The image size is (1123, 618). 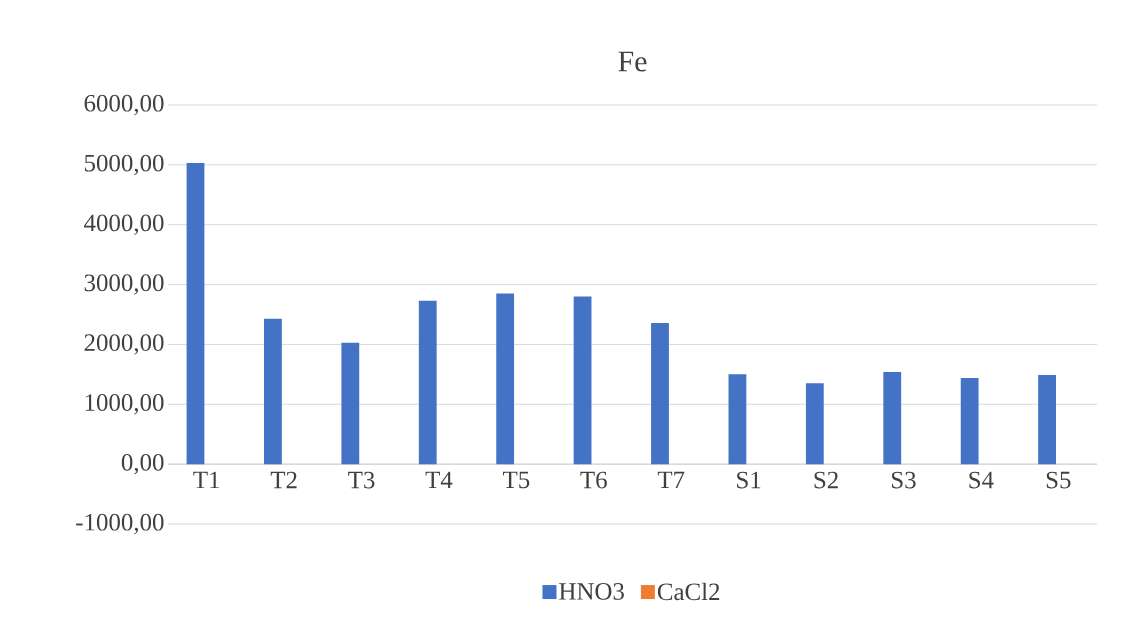 What do you see at coordinates (903, 480) in the screenshot?
I see `x-tick-label: S3` at bounding box center [903, 480].